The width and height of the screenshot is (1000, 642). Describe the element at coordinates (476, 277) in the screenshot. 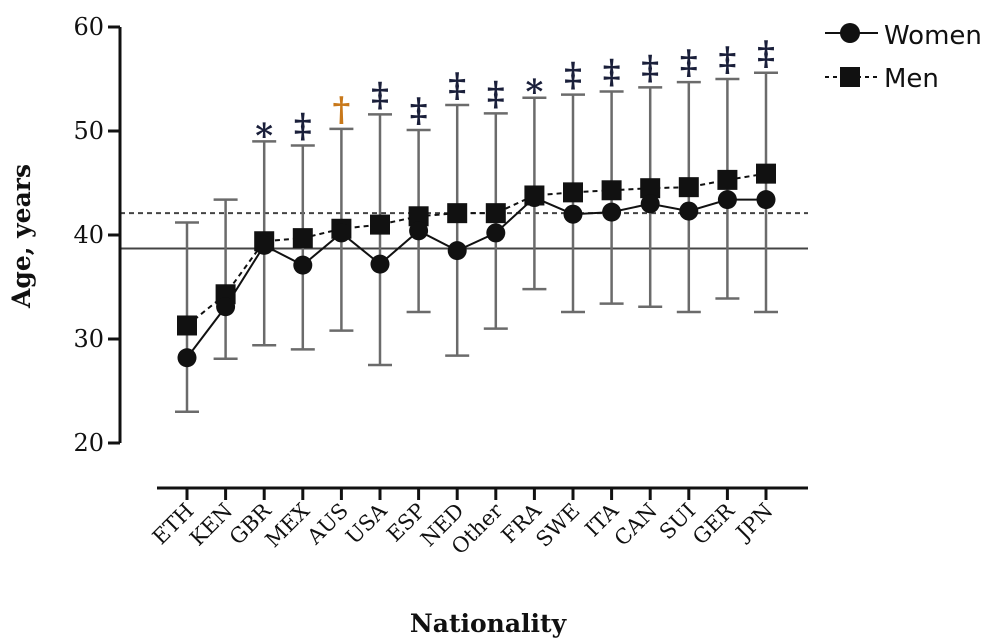

I see `series-line-women` at that location.